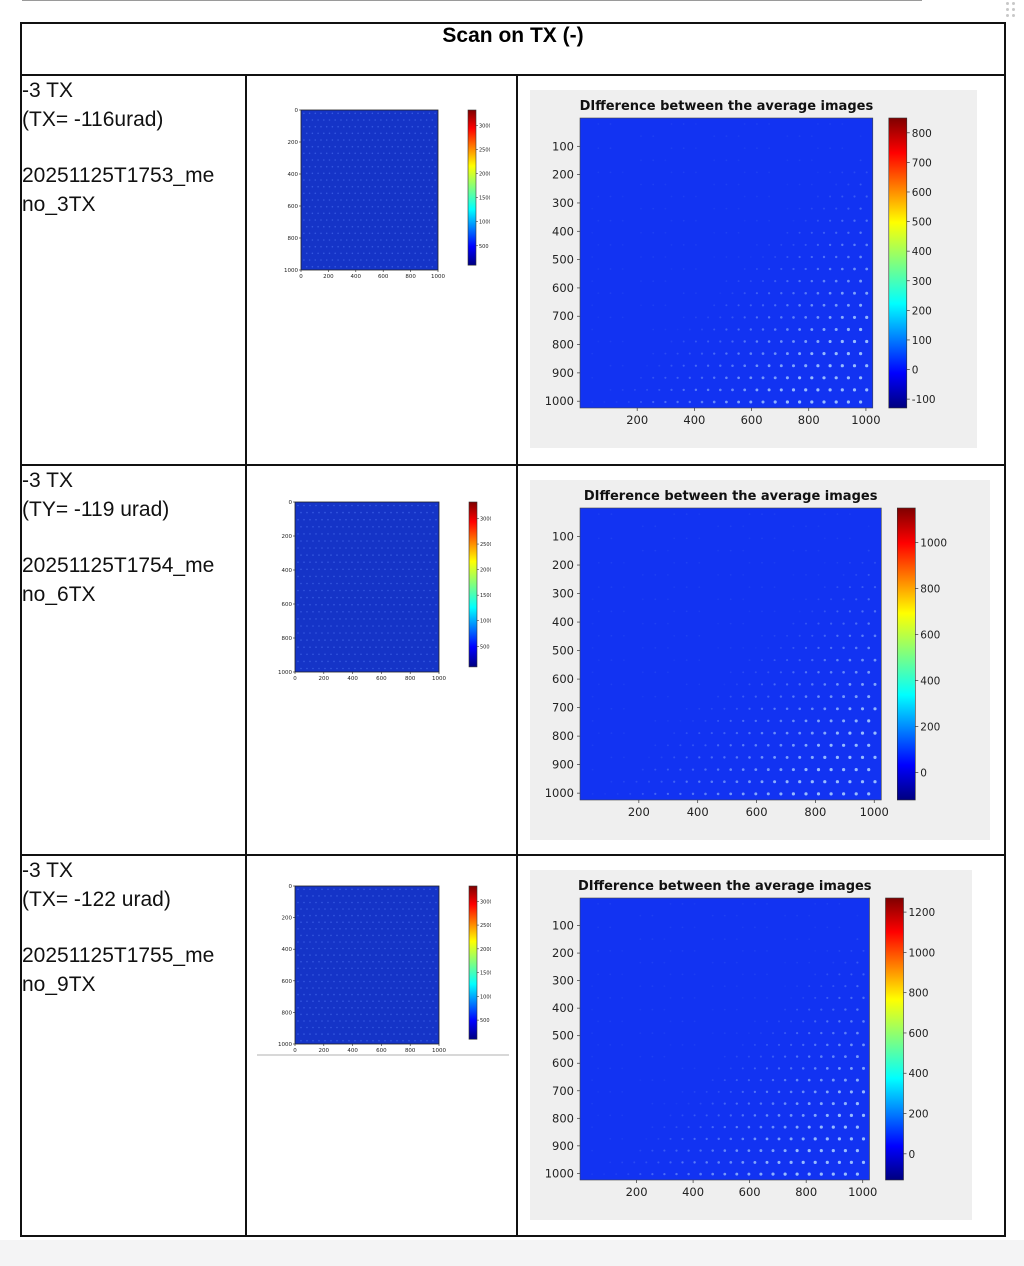 This screenshot has height=1266, width=1024. Describe the element at coordinates (439, 679) in the screenshot. I see `x-tick-label: 1000` at that location.